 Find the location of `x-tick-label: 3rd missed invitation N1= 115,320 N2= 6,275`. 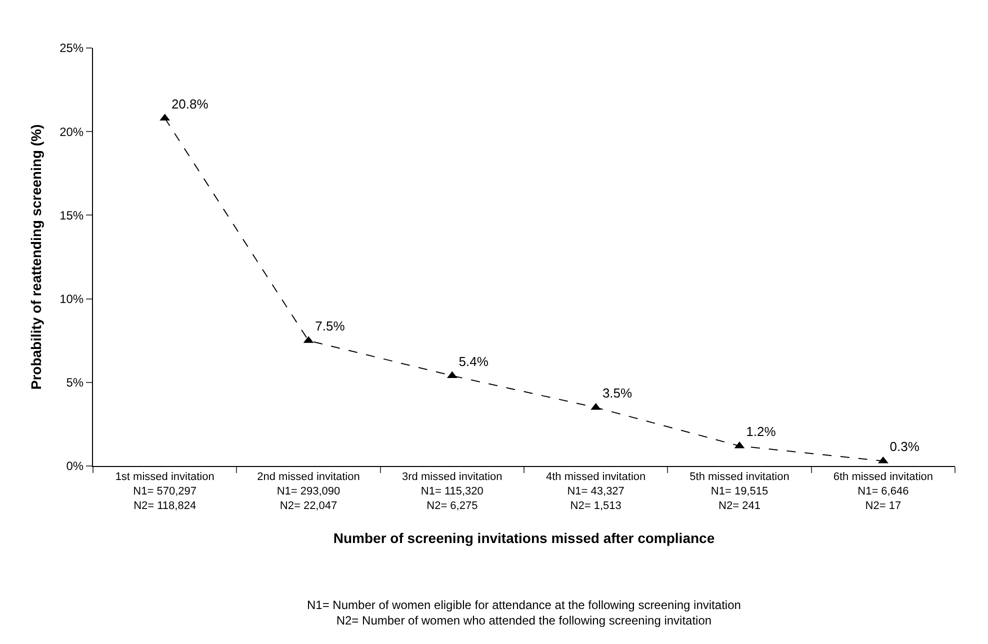

x-tick-label: 3rd missed invitation N1= 115,320 N2= 6,275 is located at coordinates (452, 491).